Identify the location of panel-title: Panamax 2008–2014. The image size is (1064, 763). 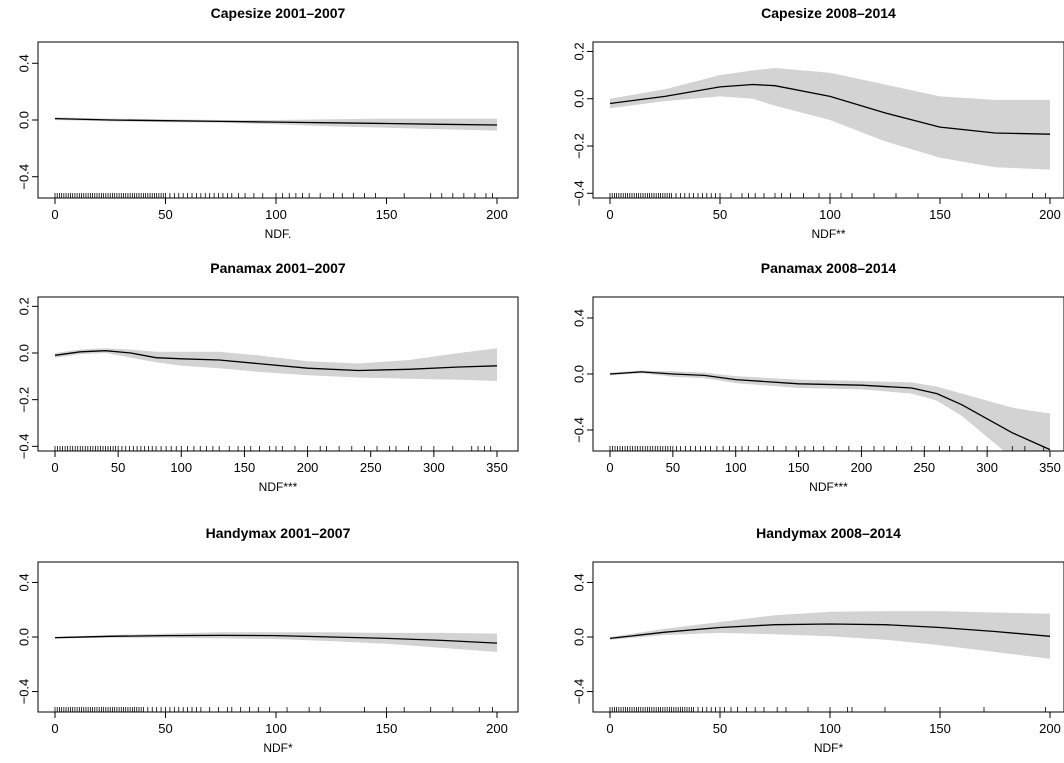
(829, 268).